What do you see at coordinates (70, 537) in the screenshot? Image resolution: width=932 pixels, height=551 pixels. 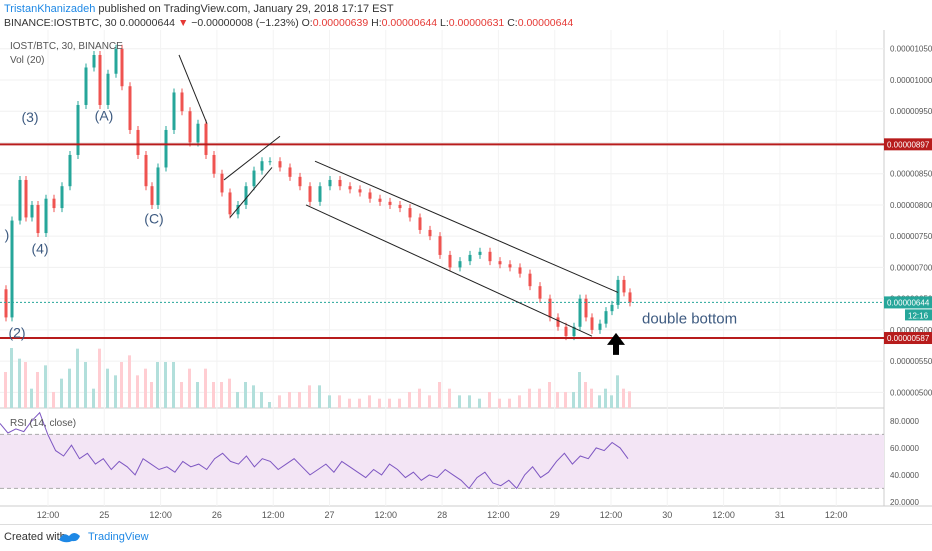 I see `tradingview-logo-icon` at bounding box center [70, 537].